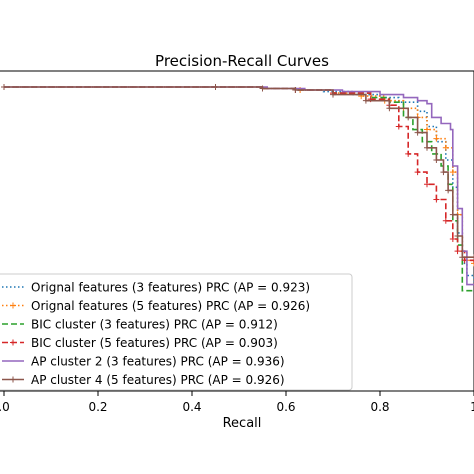 This screenshot has height=474, width=474. Describe the element at coordinates (242, 423) in the screenshot. I see `x-axis-label: Recall` at that location.